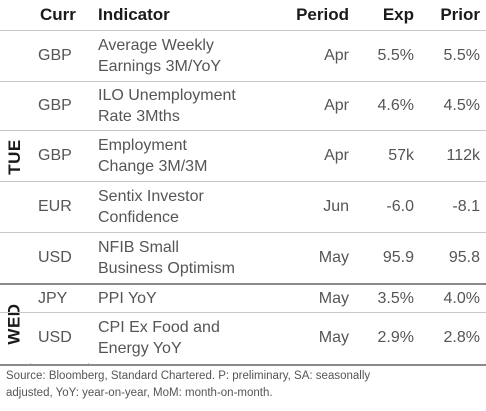 This screenshot has height=411, width=486. Describe the element at coordinates (398, 14) in the screenshot. I see `header-exp: Exp` at that location.